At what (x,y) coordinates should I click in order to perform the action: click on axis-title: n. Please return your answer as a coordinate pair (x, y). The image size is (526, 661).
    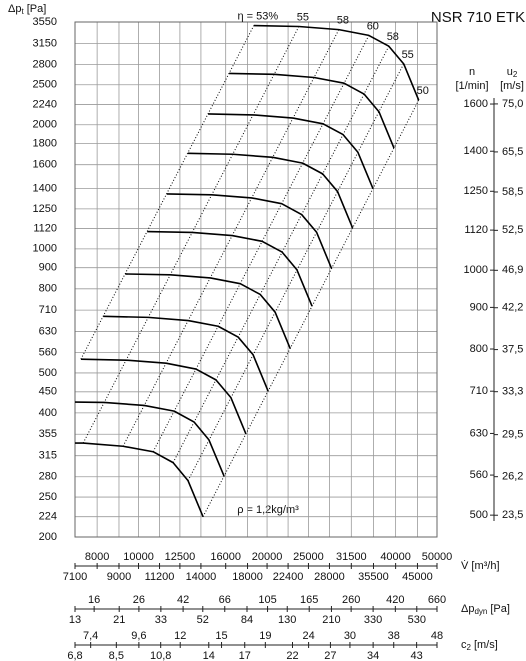
    Looking at the image, I should click on (472, 72).